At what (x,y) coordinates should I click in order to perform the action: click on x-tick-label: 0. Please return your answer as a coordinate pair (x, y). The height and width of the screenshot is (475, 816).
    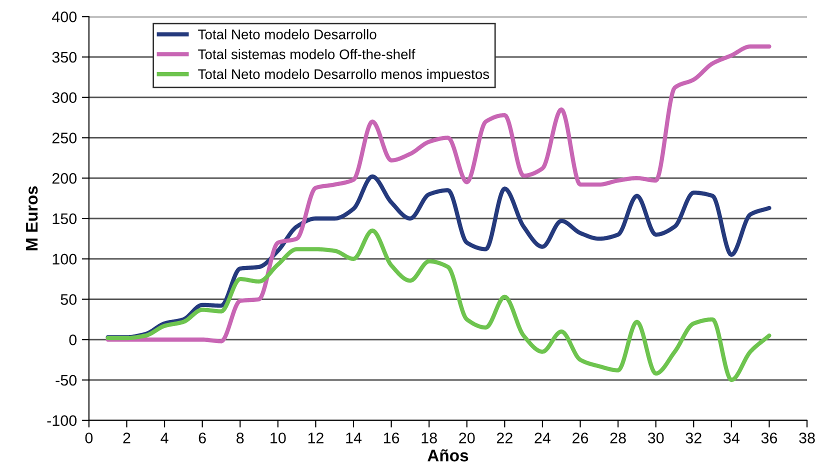
    Looking at the image, I should click on (89, 438).